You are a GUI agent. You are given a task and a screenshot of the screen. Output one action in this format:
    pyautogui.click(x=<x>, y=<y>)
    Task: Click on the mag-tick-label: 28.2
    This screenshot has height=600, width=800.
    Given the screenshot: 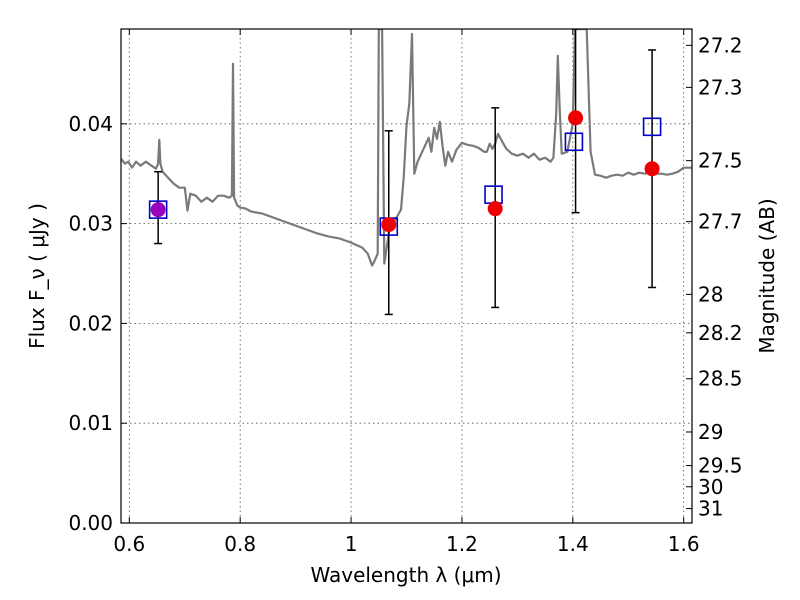 What is the action you would take?
    pyautogui.click(x=720, y=333)
    